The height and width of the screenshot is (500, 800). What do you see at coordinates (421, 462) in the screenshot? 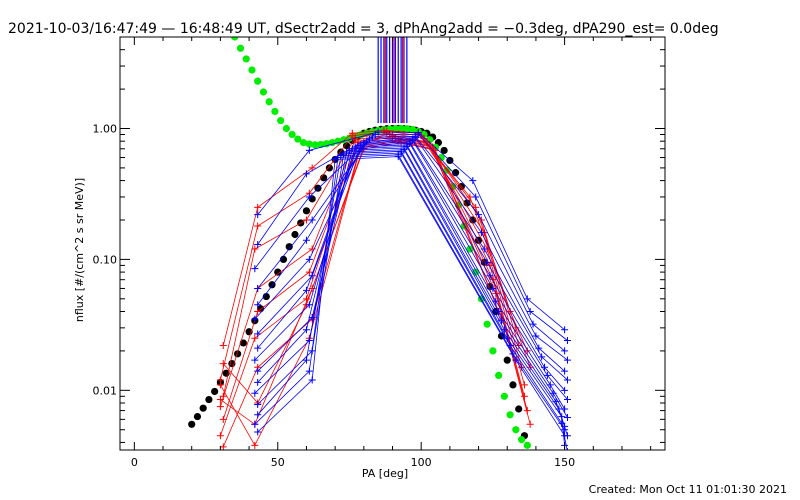
I see `x-tick-label-2: 100` at bounding box center [421, 462].